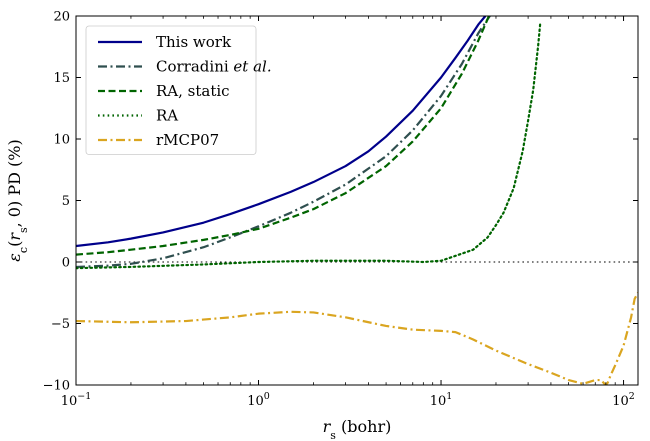 This screenshot has width=650, height=441. What do you see at coordinates (56, 386) in the screenshot?
I see `y-tick-label: −10` at bounding box center [56, 386].